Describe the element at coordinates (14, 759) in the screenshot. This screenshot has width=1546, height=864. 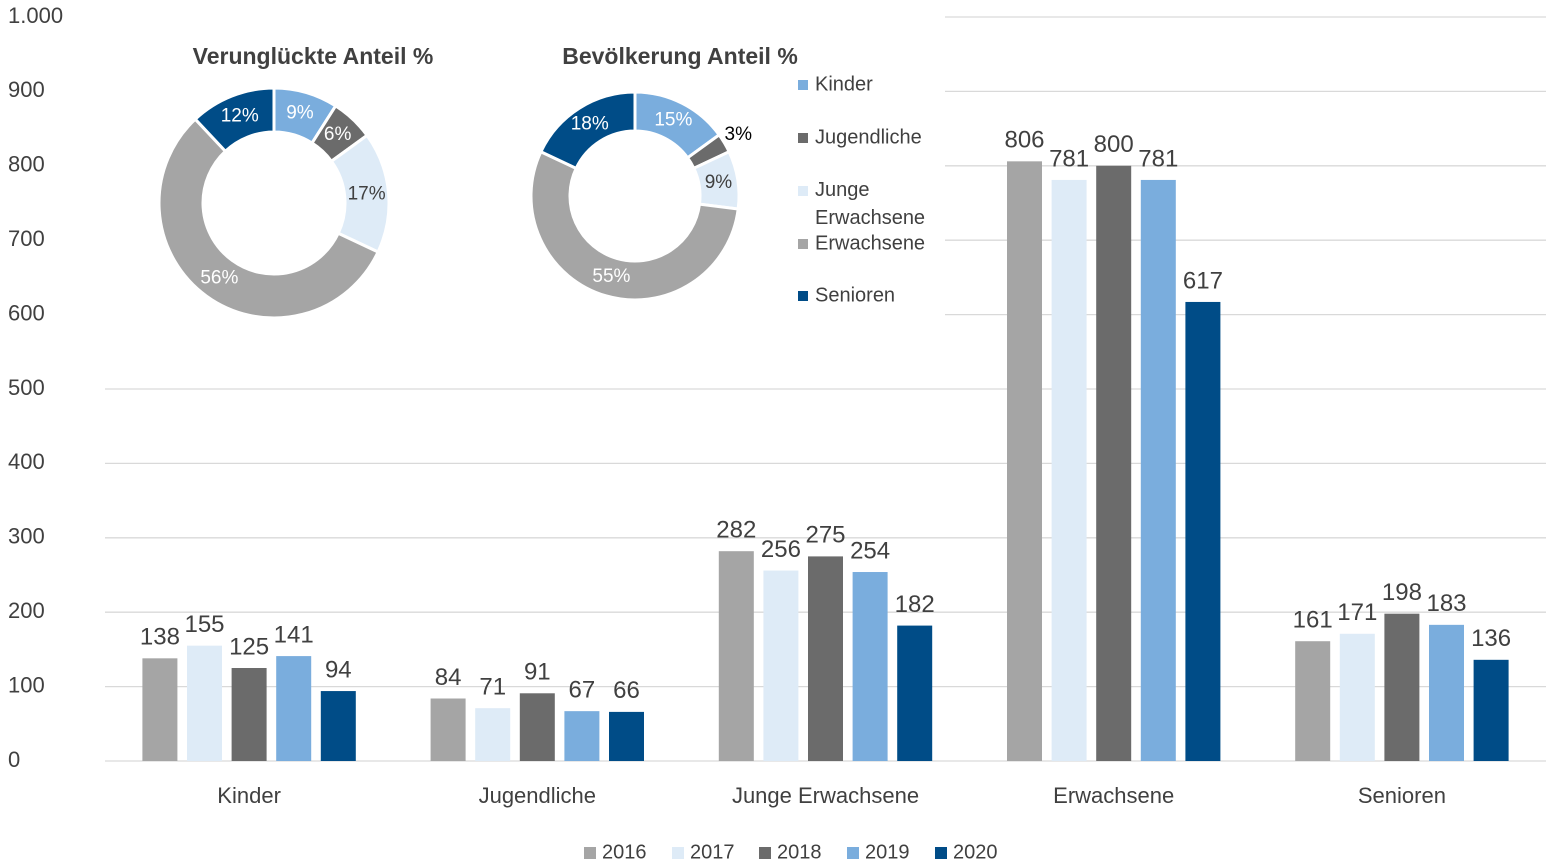
I see `y-tick-label: 0` at that location.